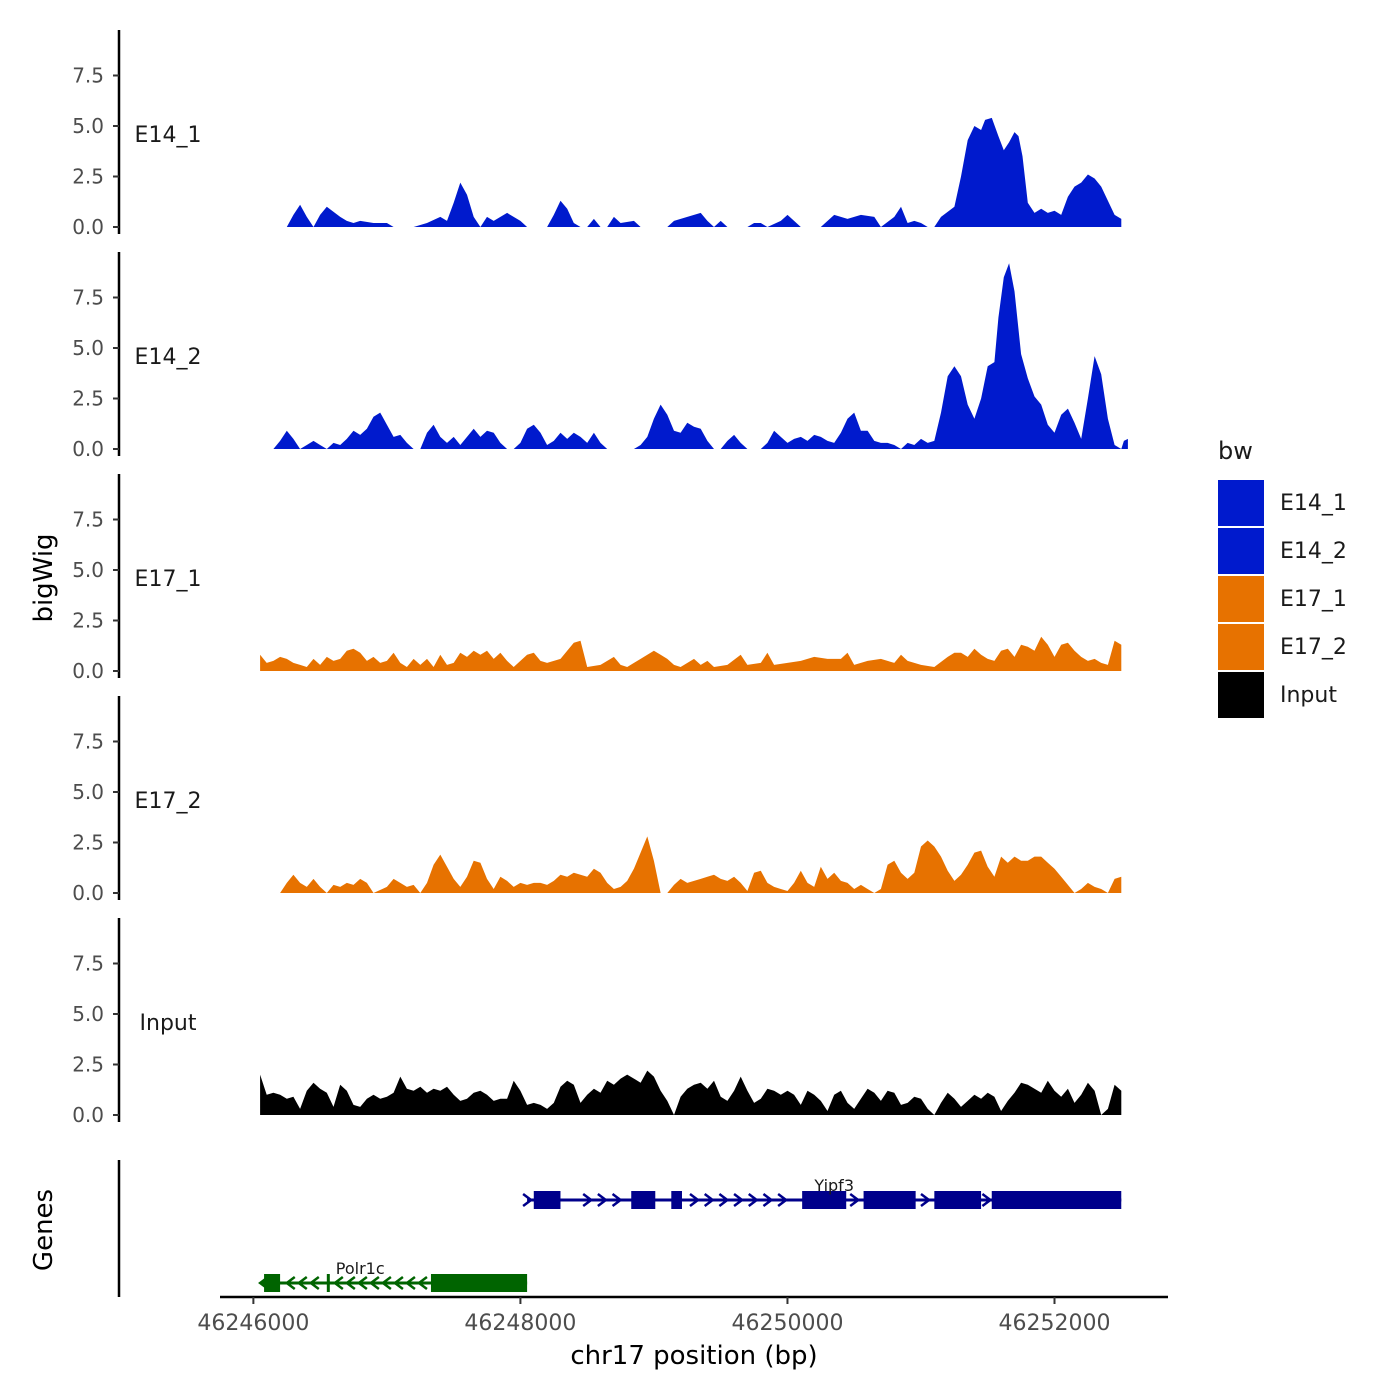  Describe the element at coordinates (253, 1323) in the screenshot. I see `x-tick-label: 46246000` at that location.